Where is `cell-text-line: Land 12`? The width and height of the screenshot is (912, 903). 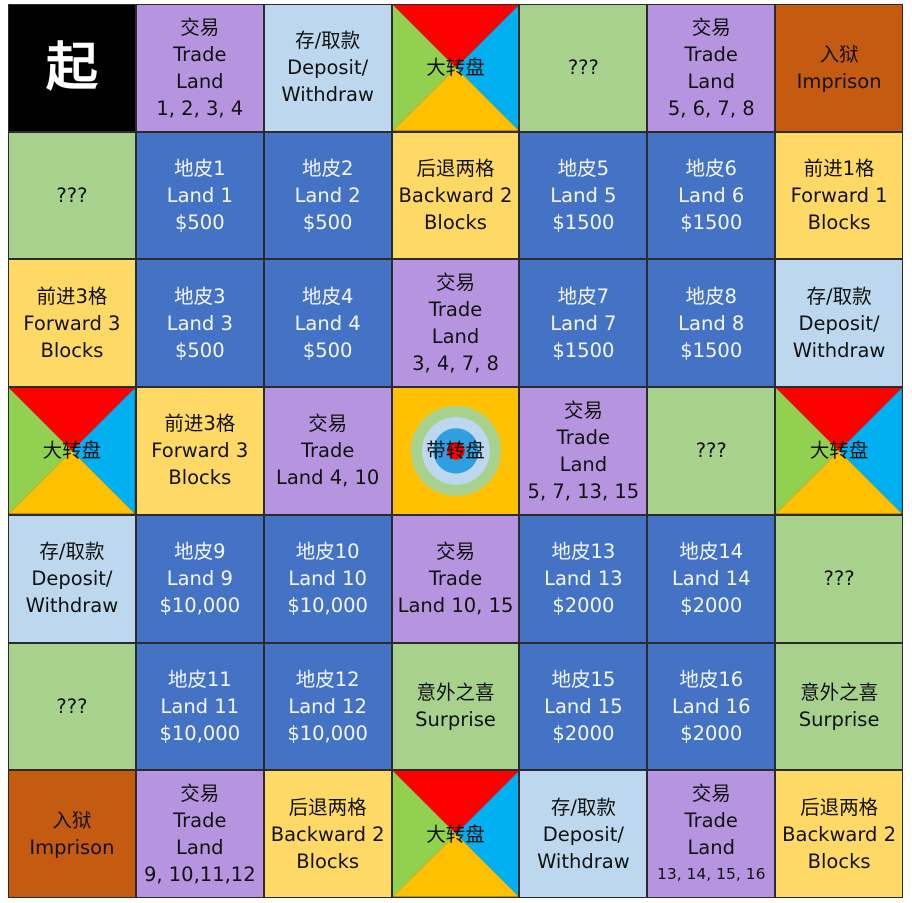
cell-text-line: Land 12 is located at coordinates (327, 706).